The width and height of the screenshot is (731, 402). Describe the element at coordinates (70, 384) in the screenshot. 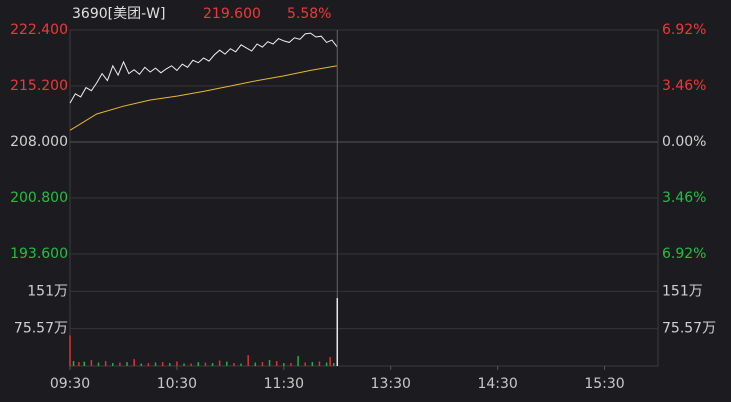

I see `x-tick-label: 09:30` at that location.